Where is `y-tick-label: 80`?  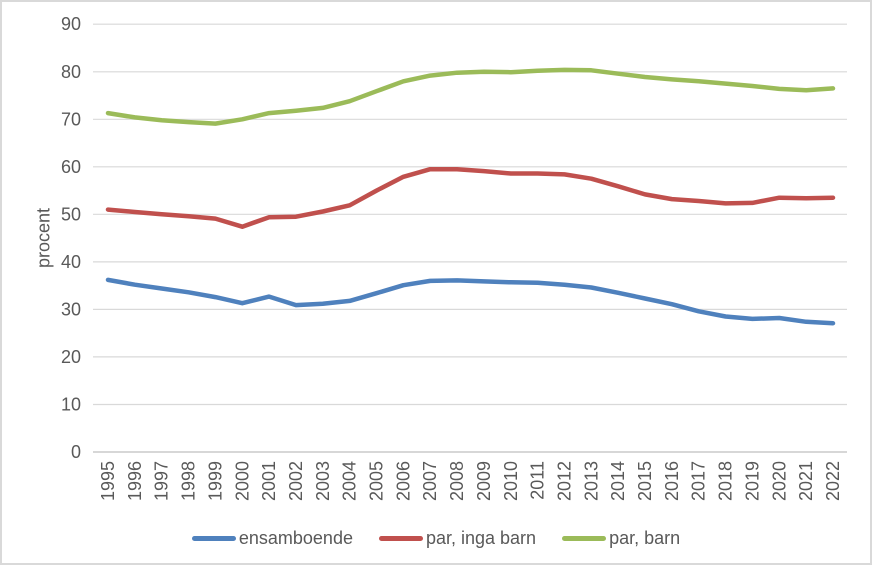 y-tick-label: 80 is located at coordinates (71, 72).